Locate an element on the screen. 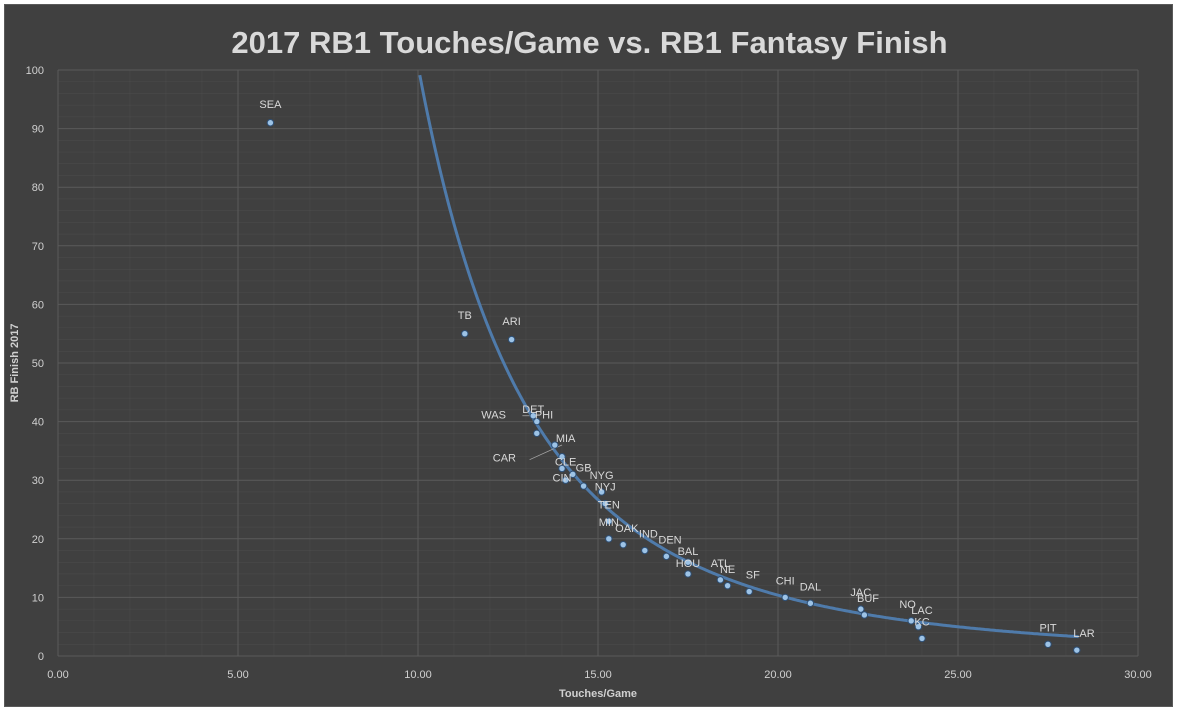 This screenshot has height=711, width=1177. x-axis-title: Touches/Game is located at coordinates (598, 694).